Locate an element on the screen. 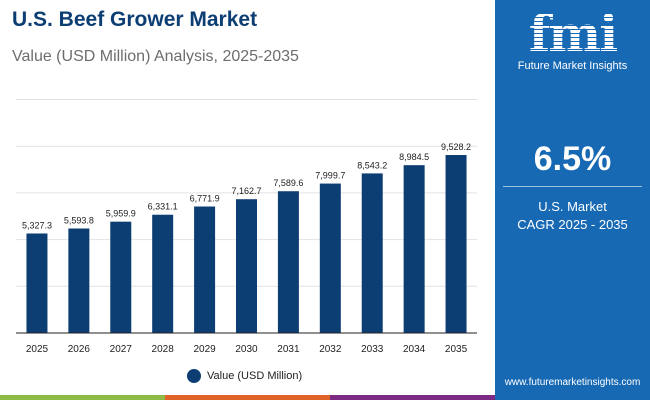 The width and height of the screenshot is (650, 400). chart-title: U.S. Beef Grower Market is located at coordinates (135, 19).